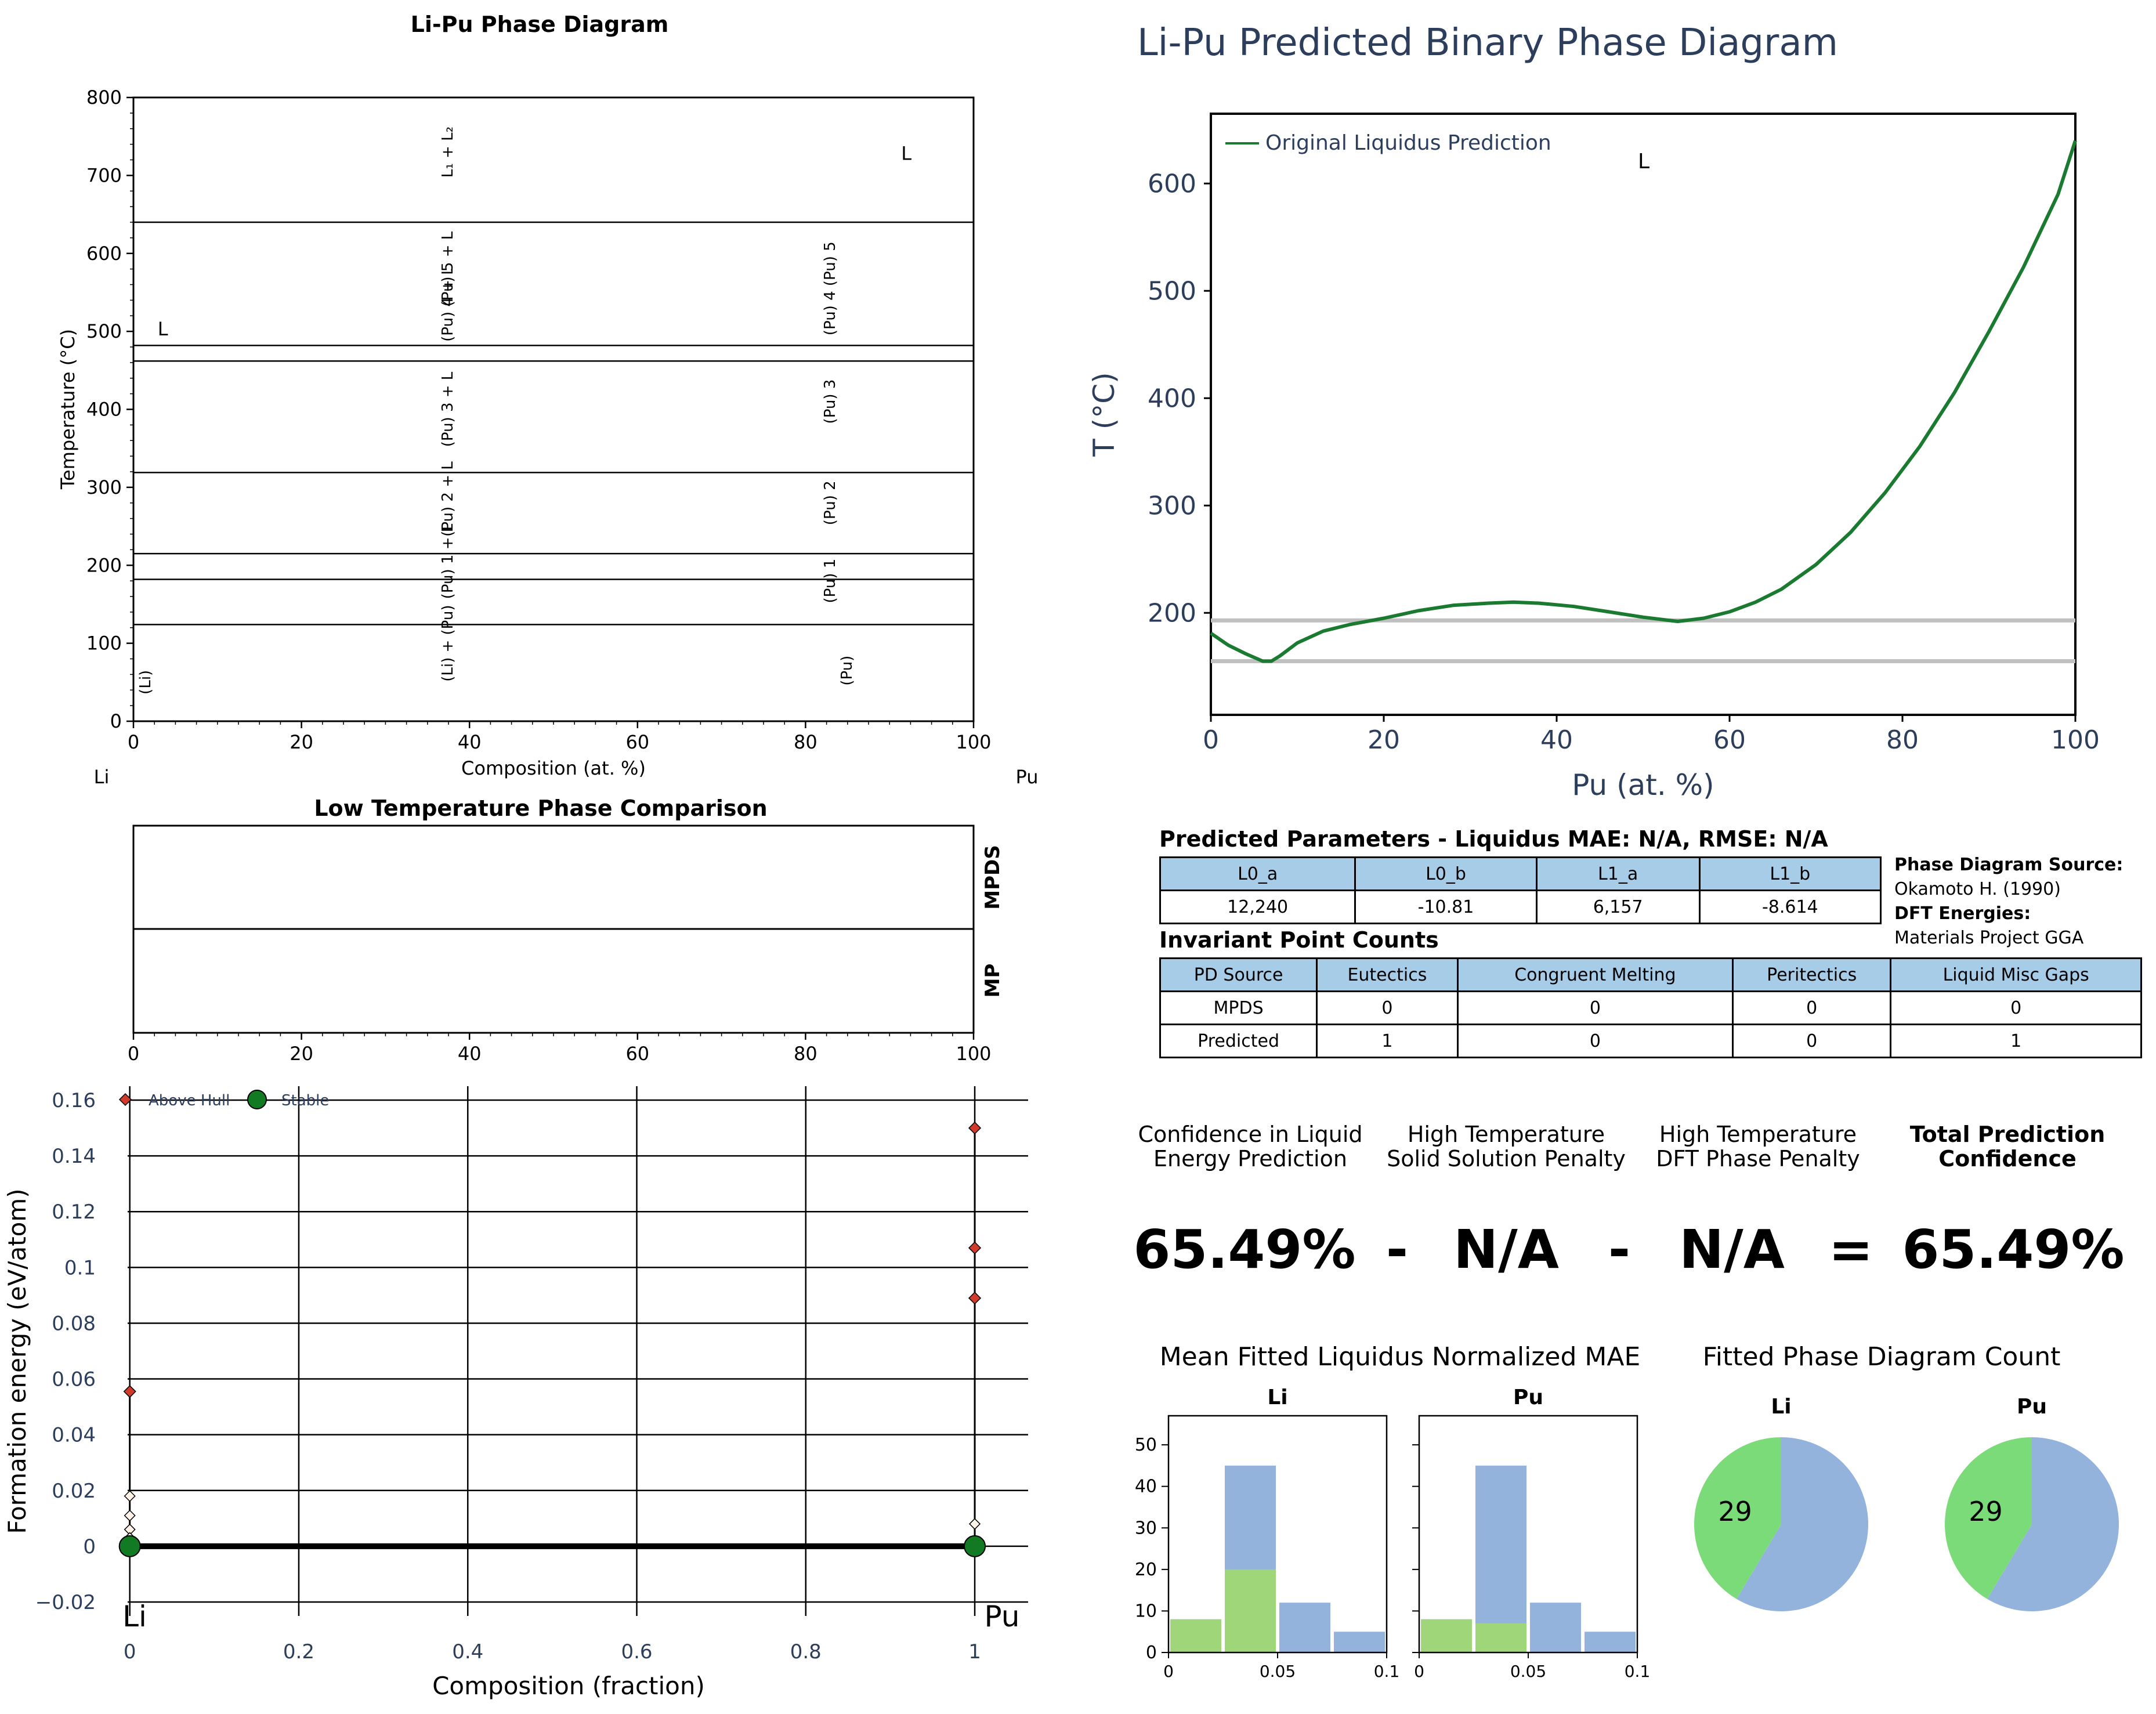 The height and width of the screenshot is (1714, 2156). Describe the element at coordinates (1146, 1570) in the screenshot. I see `y-tick-label: 20` at that location.